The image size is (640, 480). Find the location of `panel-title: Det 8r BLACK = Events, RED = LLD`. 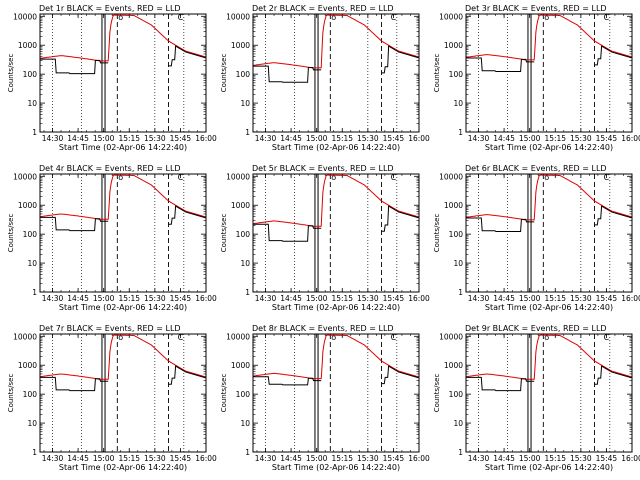

panel-title: Det 8r BLACK = Events, RED = LLD is located at coordinates (323, 328).